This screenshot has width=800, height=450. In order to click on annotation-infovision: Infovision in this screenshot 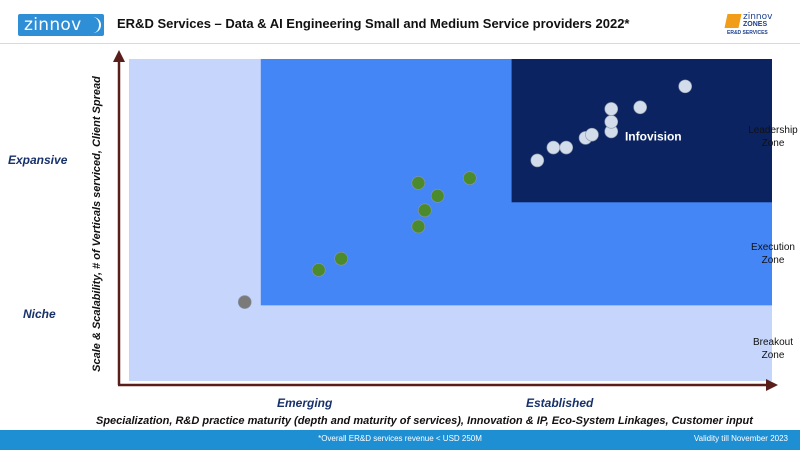, I will do `click(653, 137)`.